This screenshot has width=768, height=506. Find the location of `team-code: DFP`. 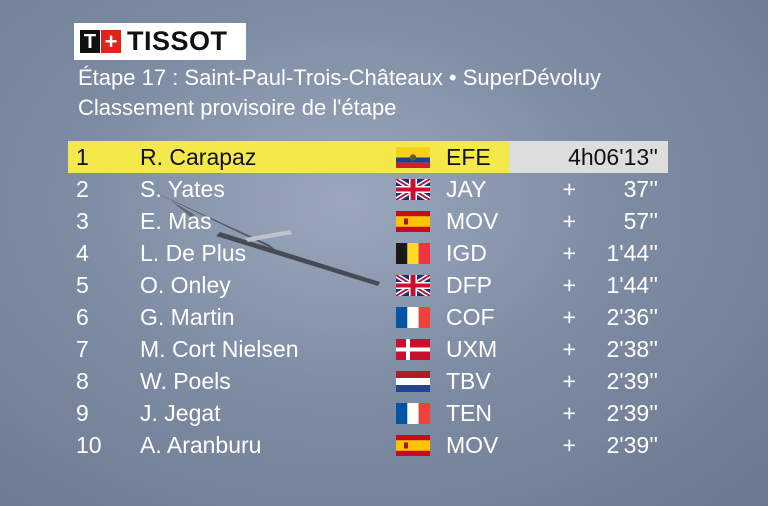

team-code: DFP is located at coordinates (469, 285).